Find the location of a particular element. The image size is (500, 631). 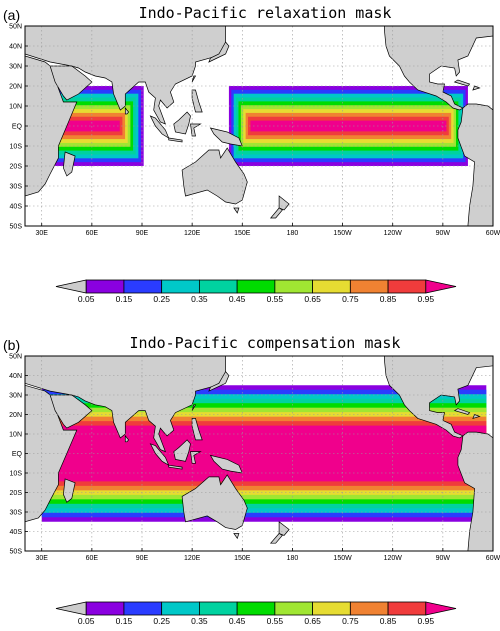

colorbar-end-low is located at coordinates (71, 608).